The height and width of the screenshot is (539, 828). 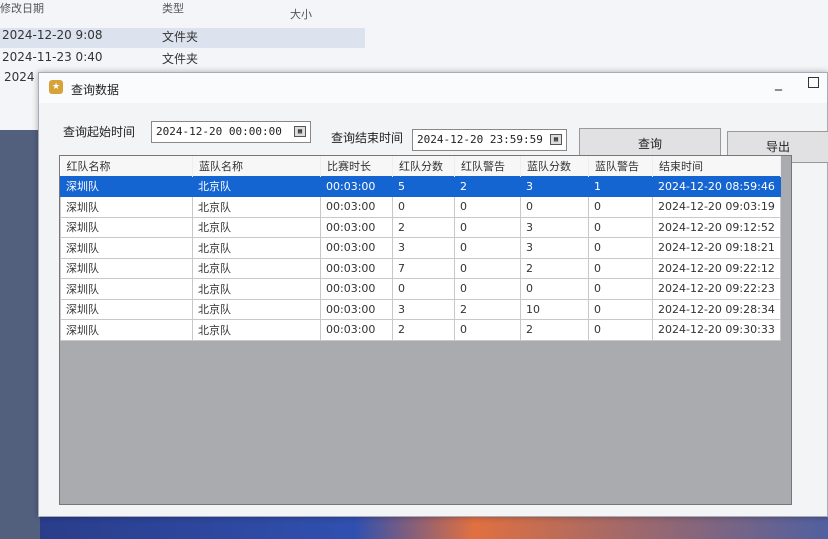 What do you see at coordinates (95, 90) in the screenshot?
I see `window-title: 查询数据` at bounding box center [95, 90].